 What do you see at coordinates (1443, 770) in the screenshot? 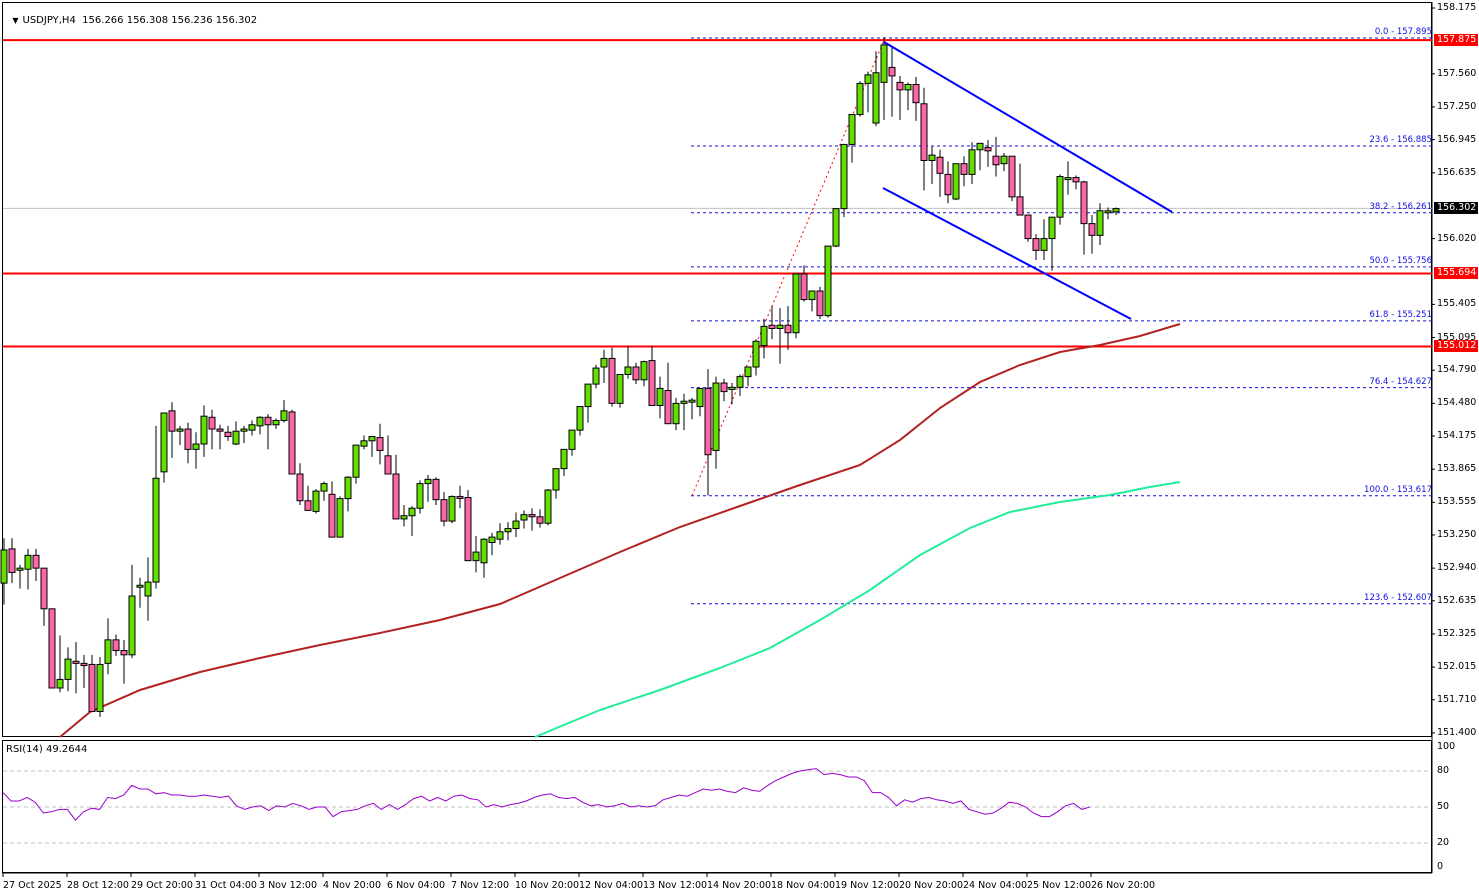
I see `rsi-tick-label: 80` at bounding box center [1443, 770].